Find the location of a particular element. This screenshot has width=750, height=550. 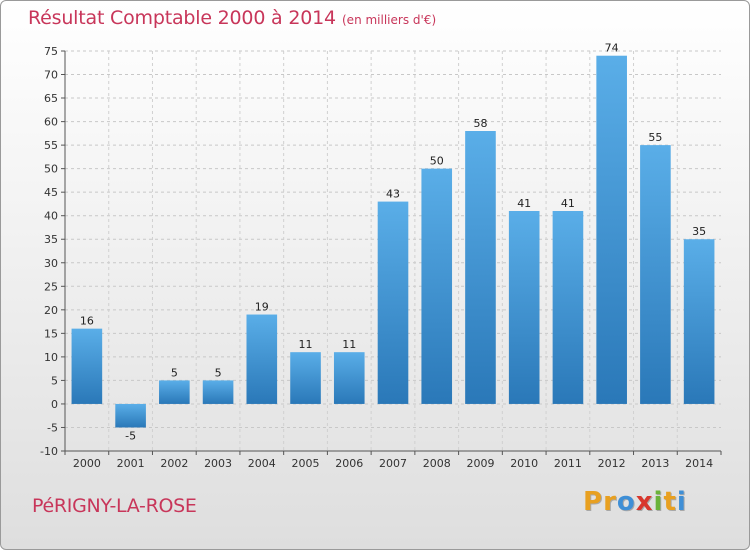

bar-2010 is located at coordinates (524, 307).